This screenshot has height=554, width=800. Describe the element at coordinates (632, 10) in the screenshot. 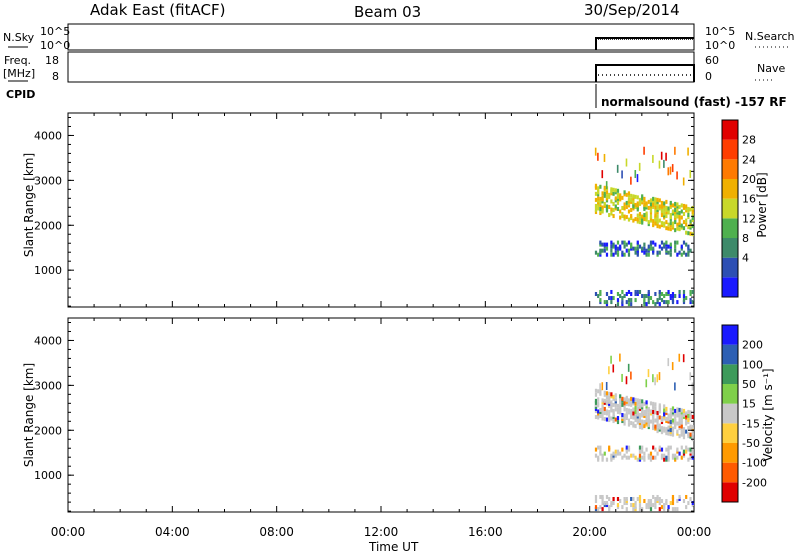

I see `date-title: 30/Sep/2014` at that location.